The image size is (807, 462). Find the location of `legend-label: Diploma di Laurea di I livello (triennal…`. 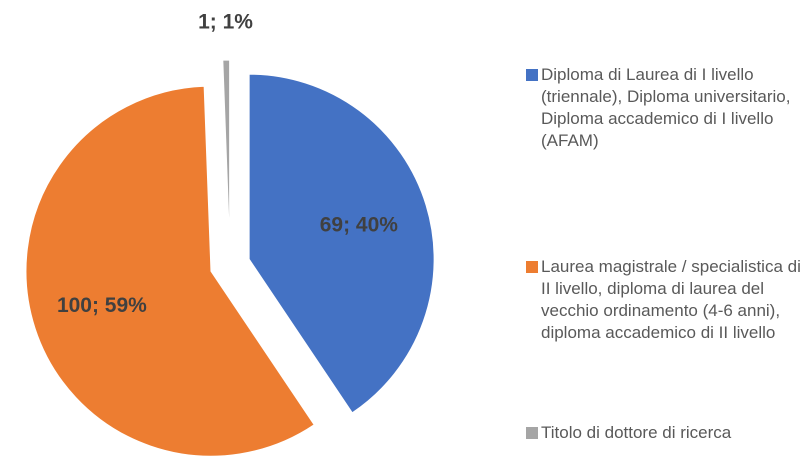

legend-label: Diploma di Laurea di I livello (triennal… is located at coordinates (666, 107).